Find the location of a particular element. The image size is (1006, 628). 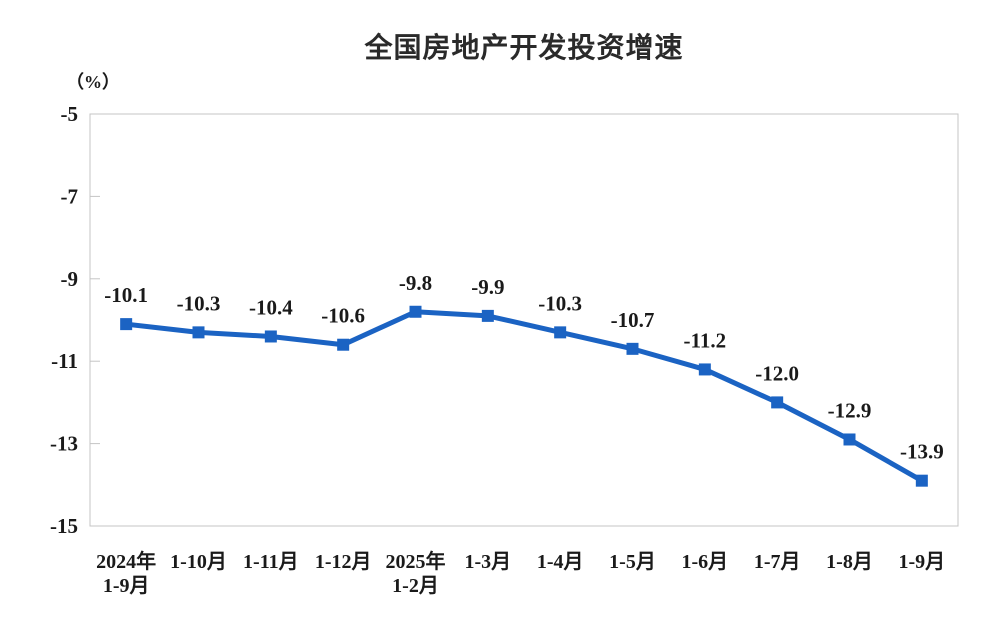

y-tick-label: -15 is located at coordinates (64, 526).